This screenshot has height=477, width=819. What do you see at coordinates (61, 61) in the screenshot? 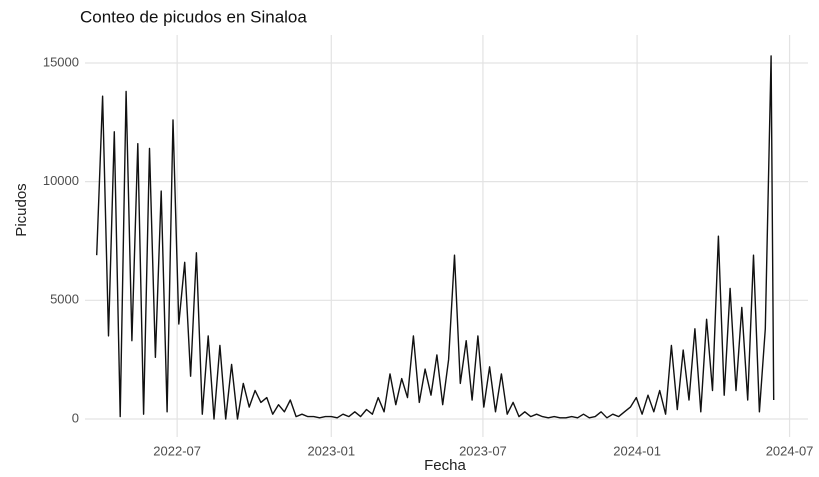
I see `y-tick-label: 15000` at bounding box center [61, 61].